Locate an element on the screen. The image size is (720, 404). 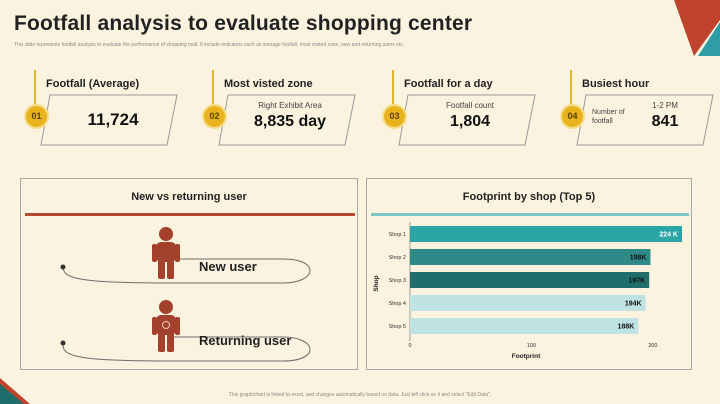
kpi-number-badge: 03 is located at coordinates (394, 116).